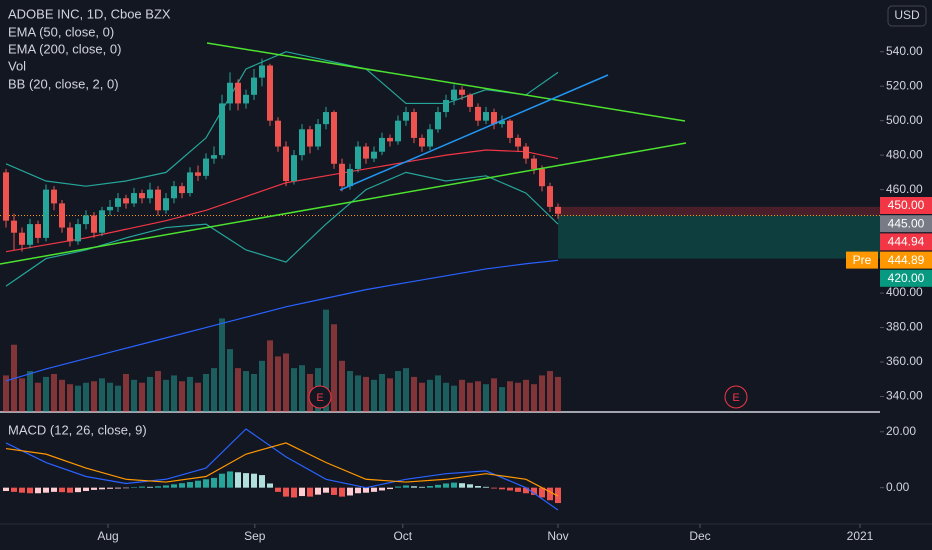 The width and height of the screenshot is (932, 550). I want to click on bb-upper, so click(282, 119).